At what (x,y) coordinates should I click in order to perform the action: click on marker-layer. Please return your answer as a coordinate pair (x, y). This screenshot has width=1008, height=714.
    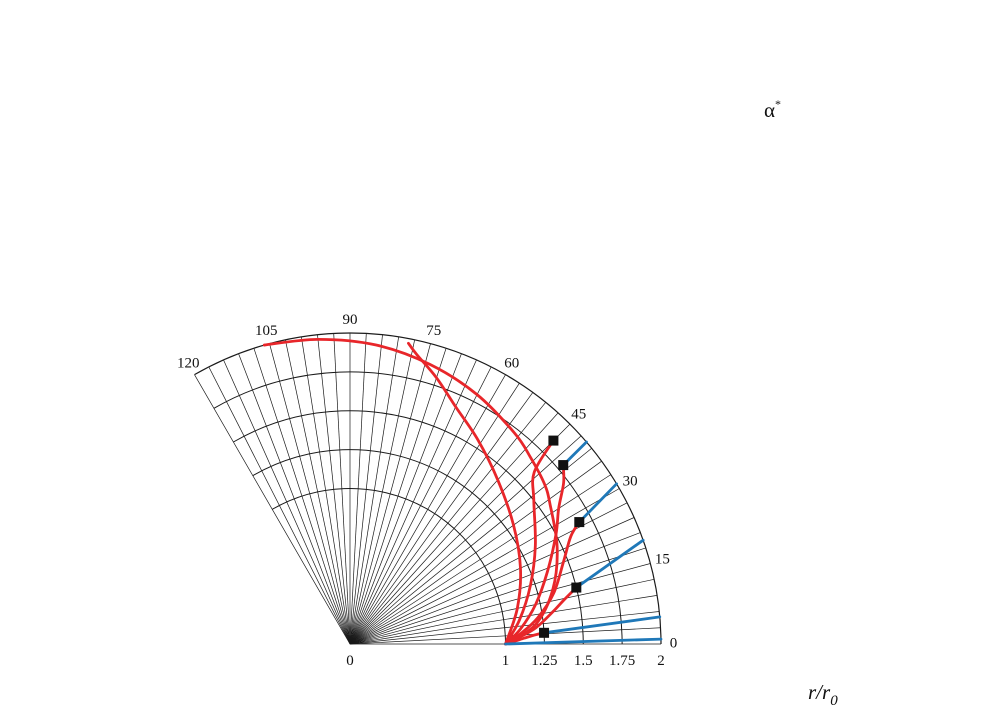
    Looking at the image, I should click on (562, 536).